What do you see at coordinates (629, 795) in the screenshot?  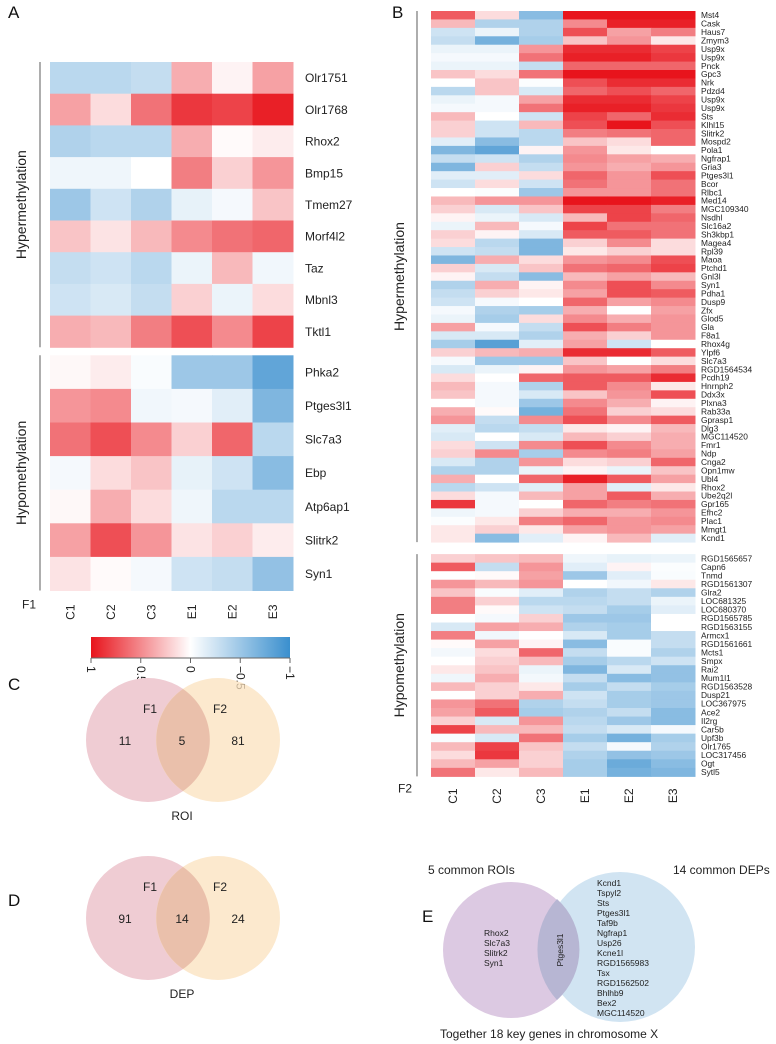 I see `column-label: E2` at bounding box center [629, 795].